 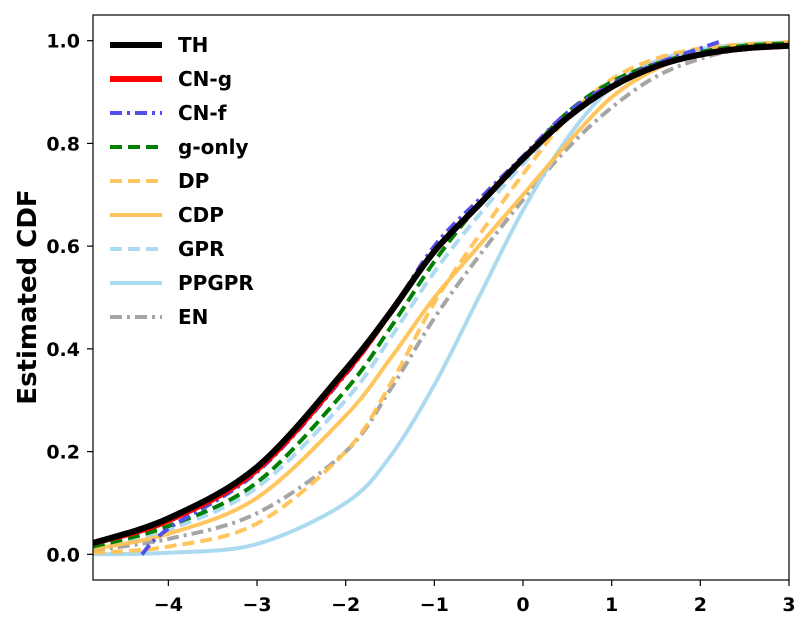 What do you see at coordinates (63, 555) in the screenshot?
I see `y-tick-label: 0.0` at bounding box center [63, 555].